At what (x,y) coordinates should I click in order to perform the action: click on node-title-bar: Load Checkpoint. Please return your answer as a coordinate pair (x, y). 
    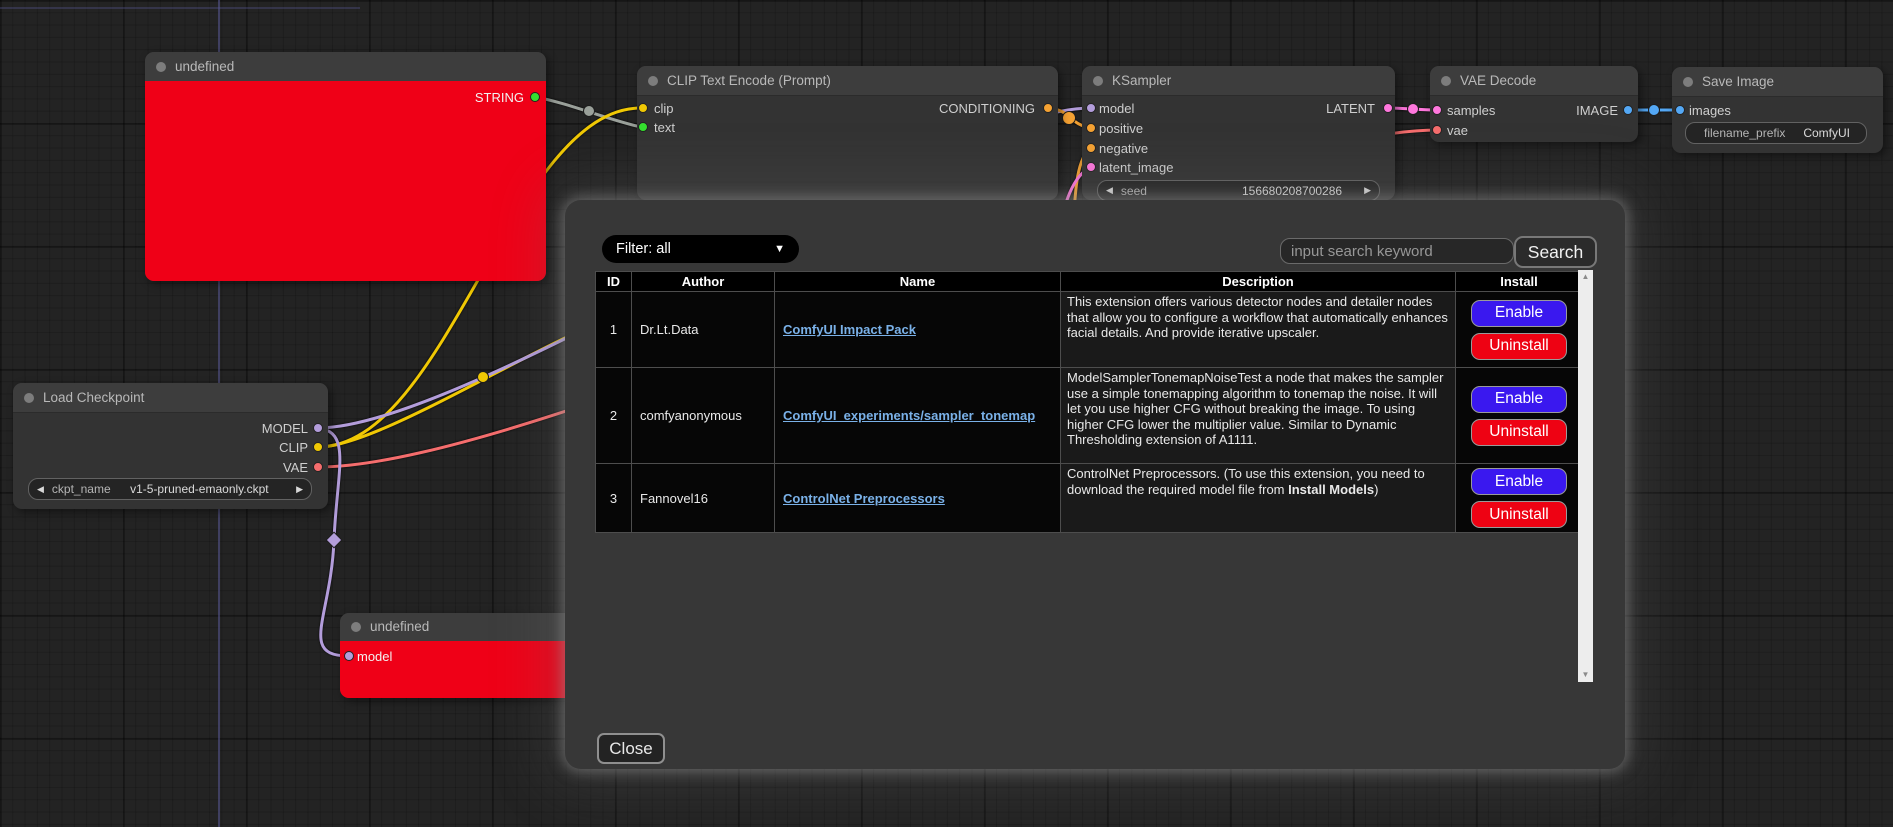
    Looking at the image, I should click on (170, 398).